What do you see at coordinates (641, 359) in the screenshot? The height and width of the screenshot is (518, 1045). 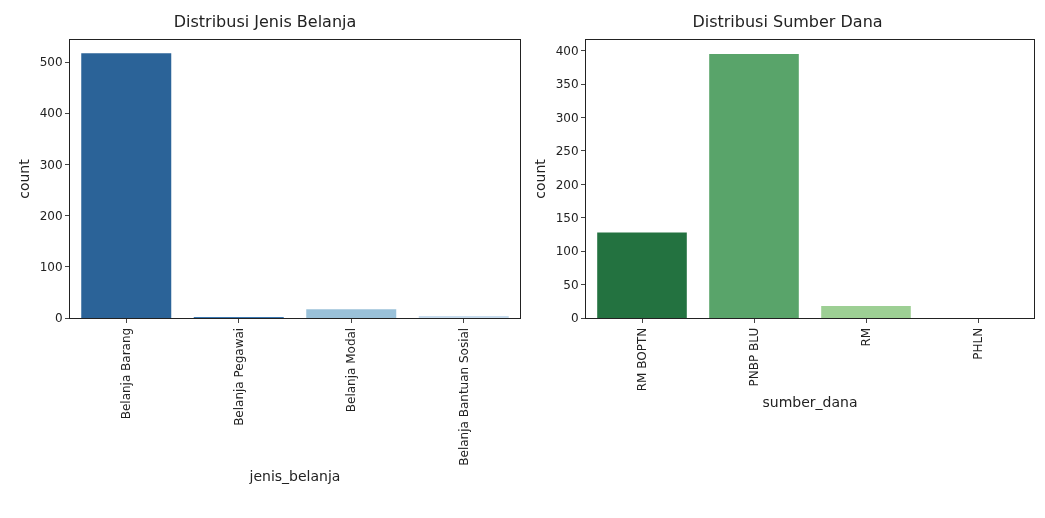 I see `x-tick-label: RM BOPTN` at bounding box center [641, 359].